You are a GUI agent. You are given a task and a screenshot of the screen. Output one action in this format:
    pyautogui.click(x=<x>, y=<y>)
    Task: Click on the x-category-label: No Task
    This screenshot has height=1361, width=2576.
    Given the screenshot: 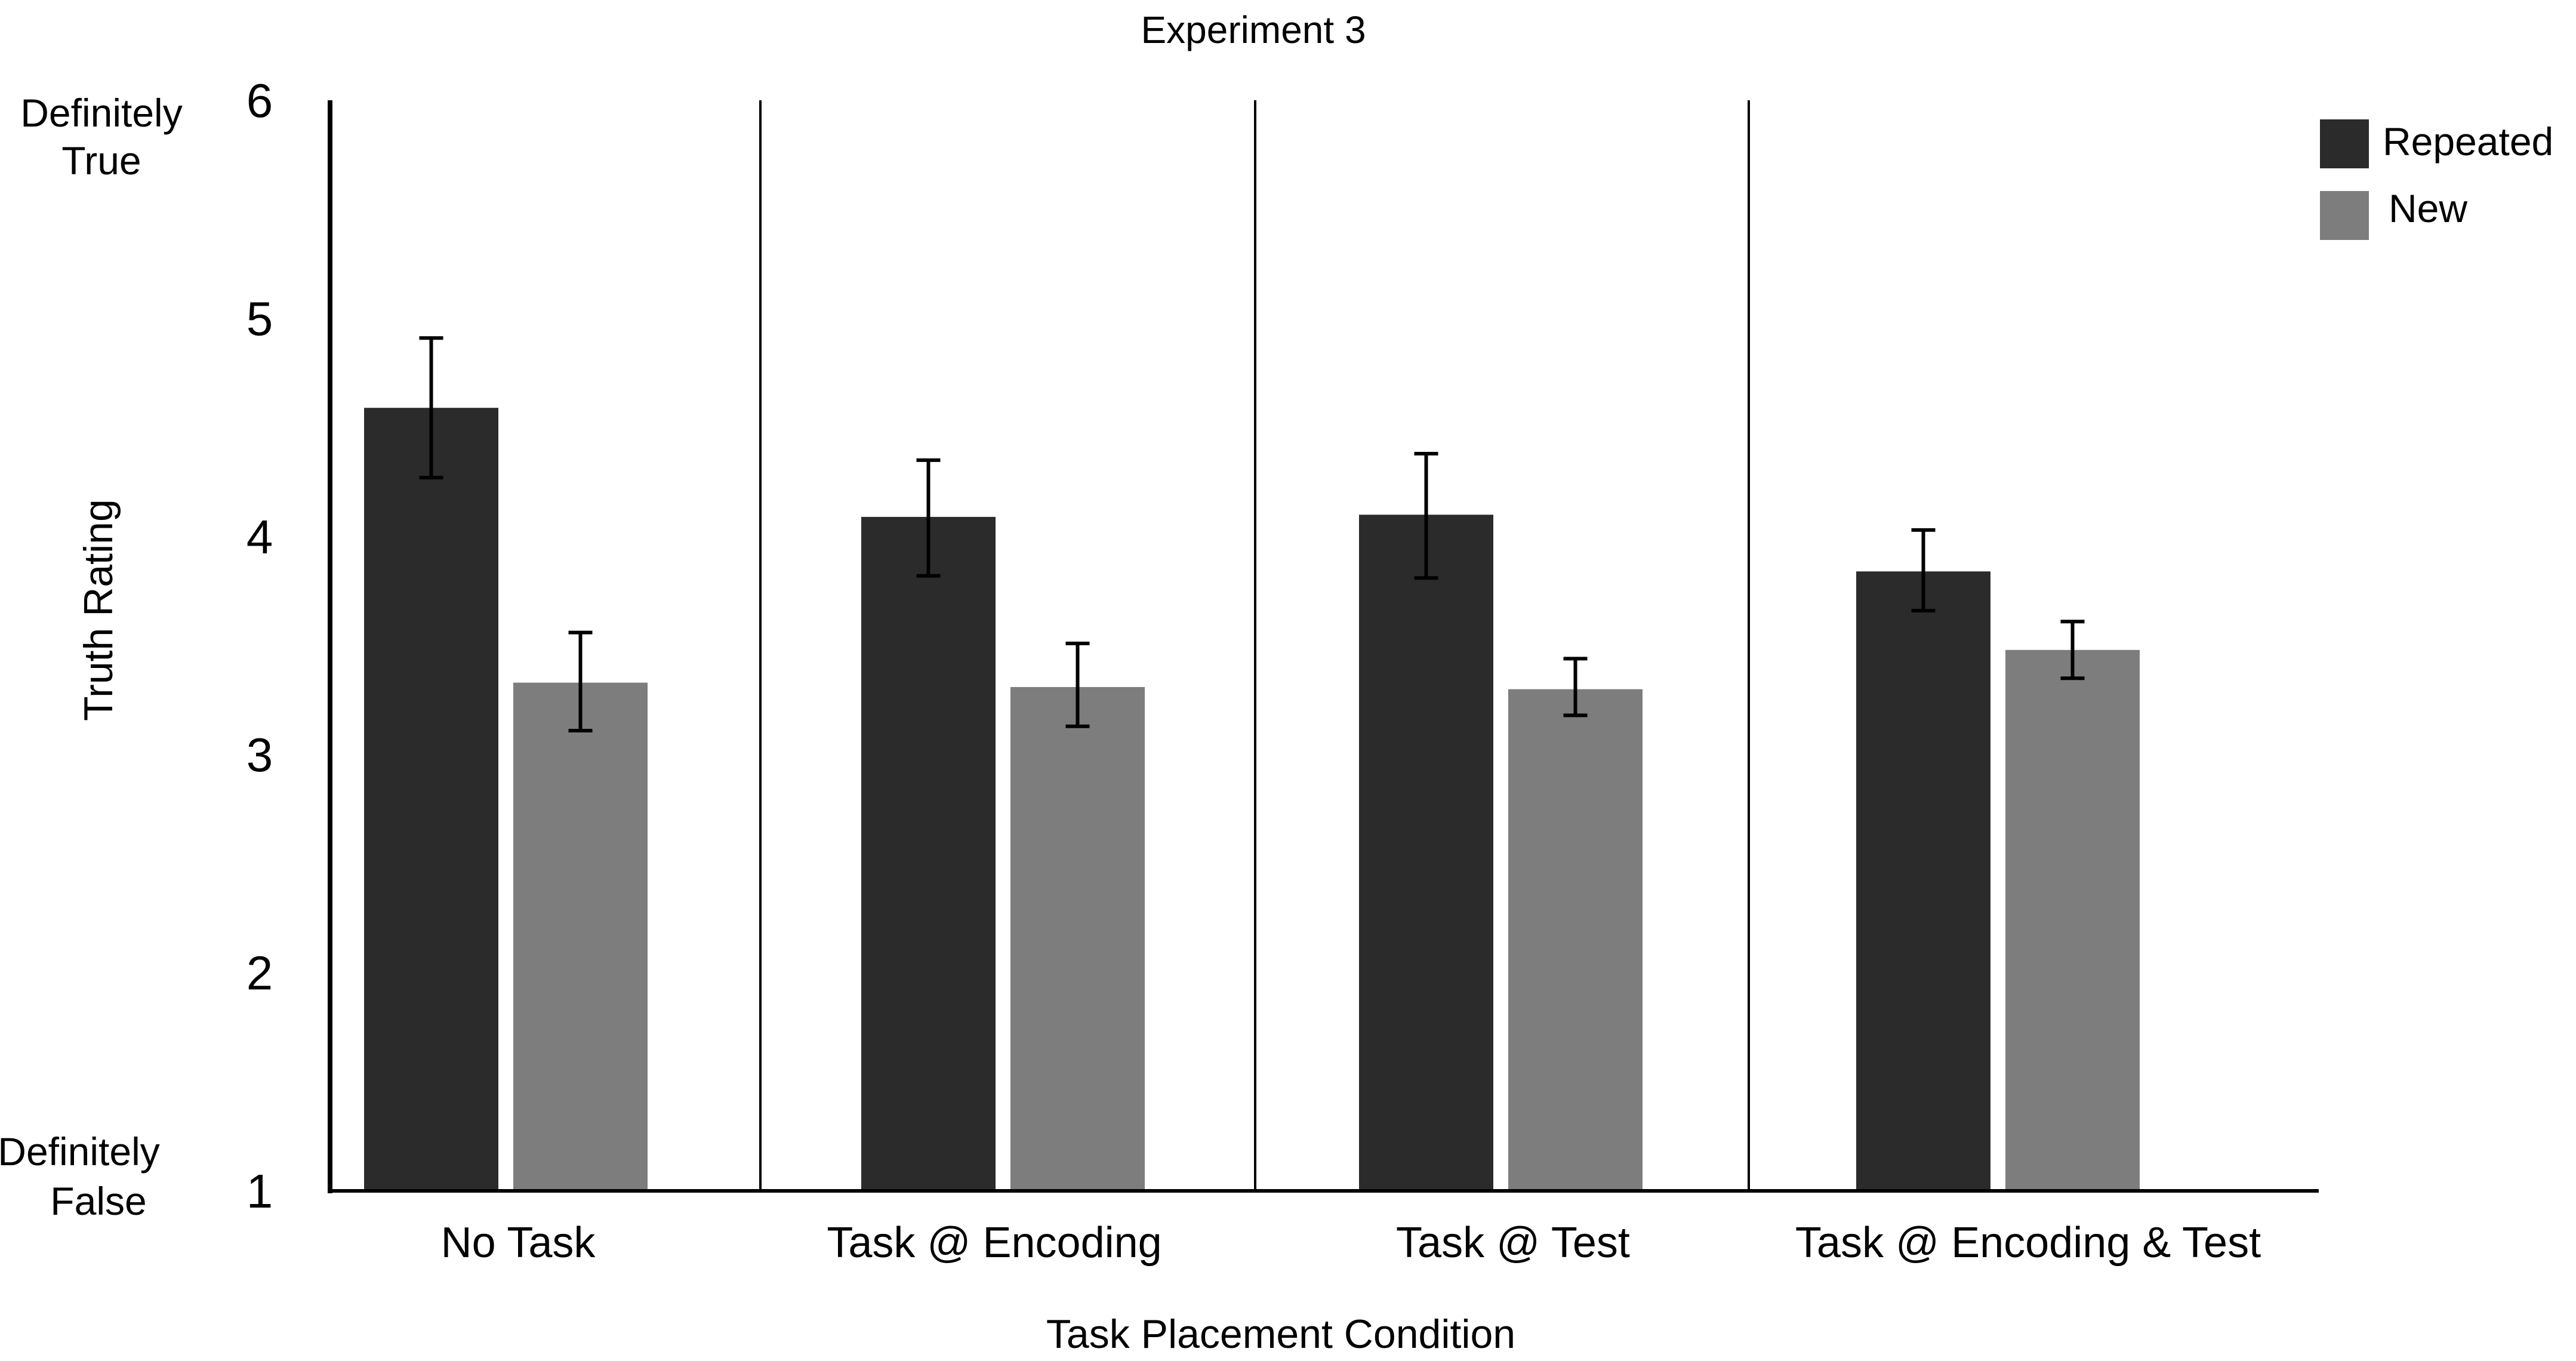 What is the action you would take?
    pyautogui.click(x=518, y=1243)
    